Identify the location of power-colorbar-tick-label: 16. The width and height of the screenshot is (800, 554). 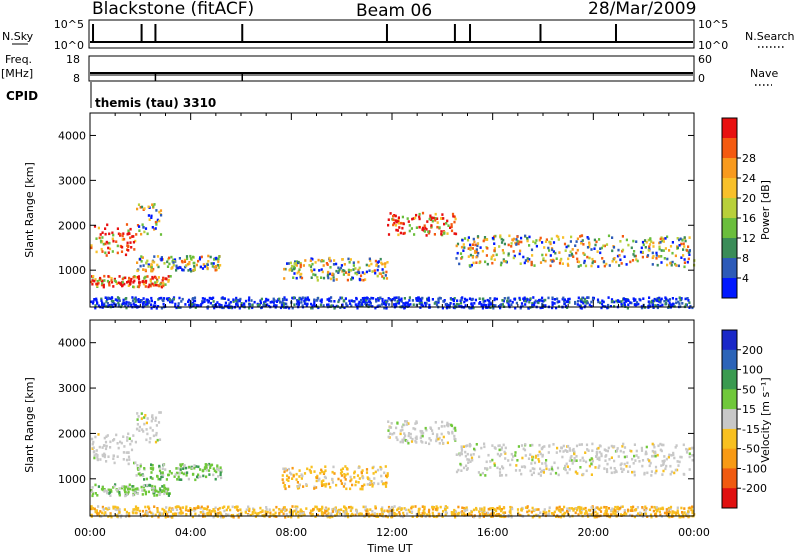
(749, 218).